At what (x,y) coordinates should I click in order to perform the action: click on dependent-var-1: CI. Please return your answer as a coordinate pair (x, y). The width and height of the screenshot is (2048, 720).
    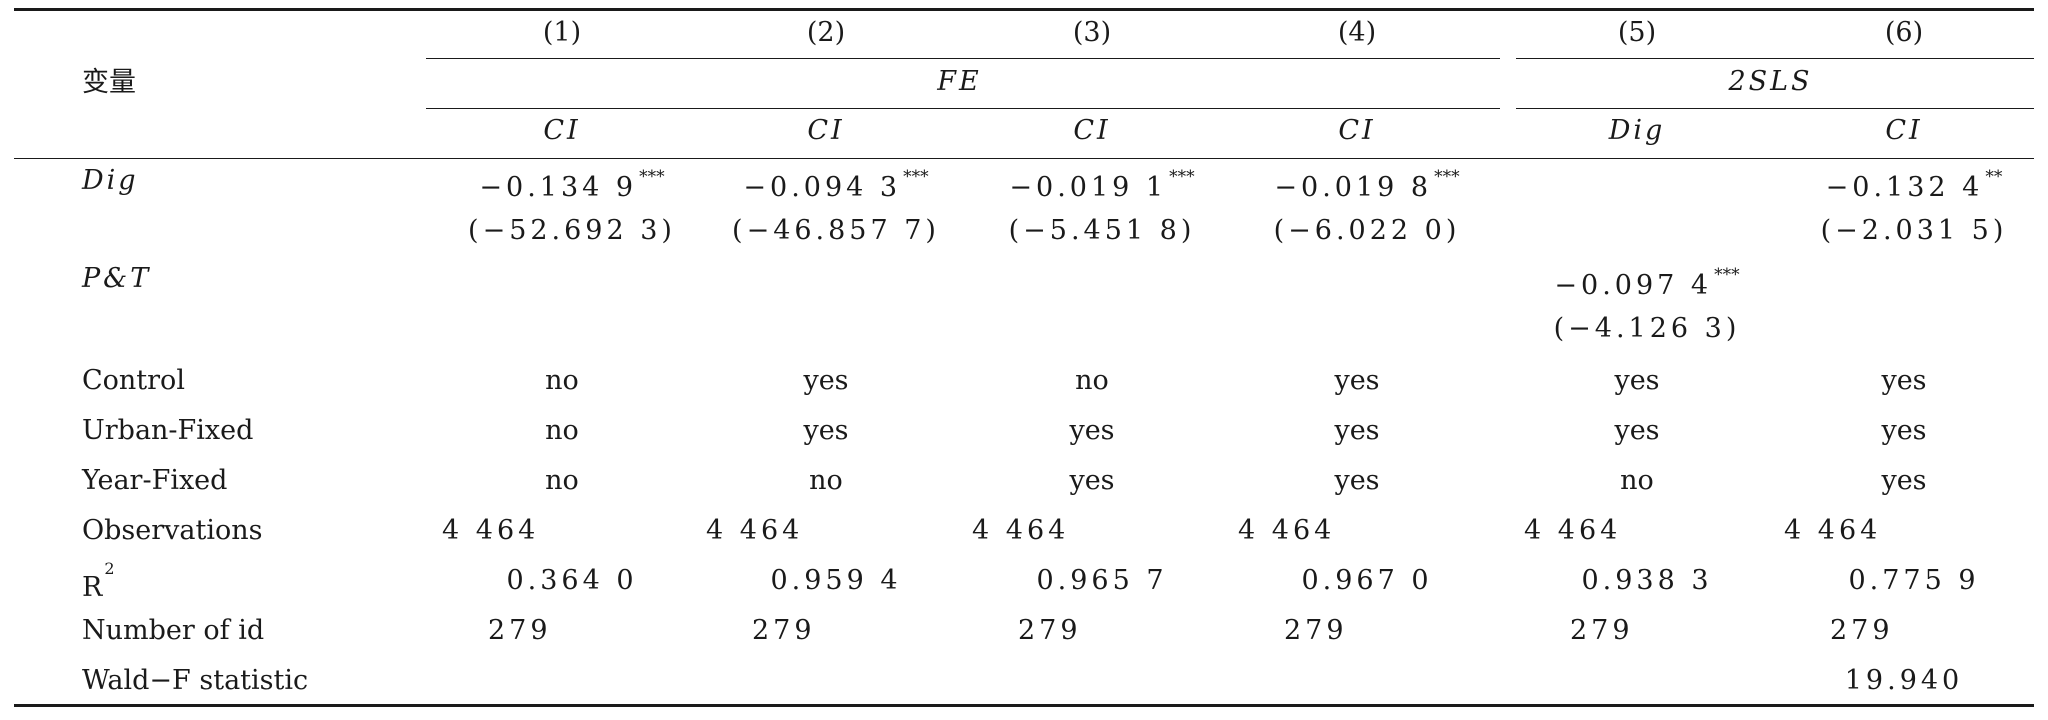
    Looking at the image, I should click on (561, 131).